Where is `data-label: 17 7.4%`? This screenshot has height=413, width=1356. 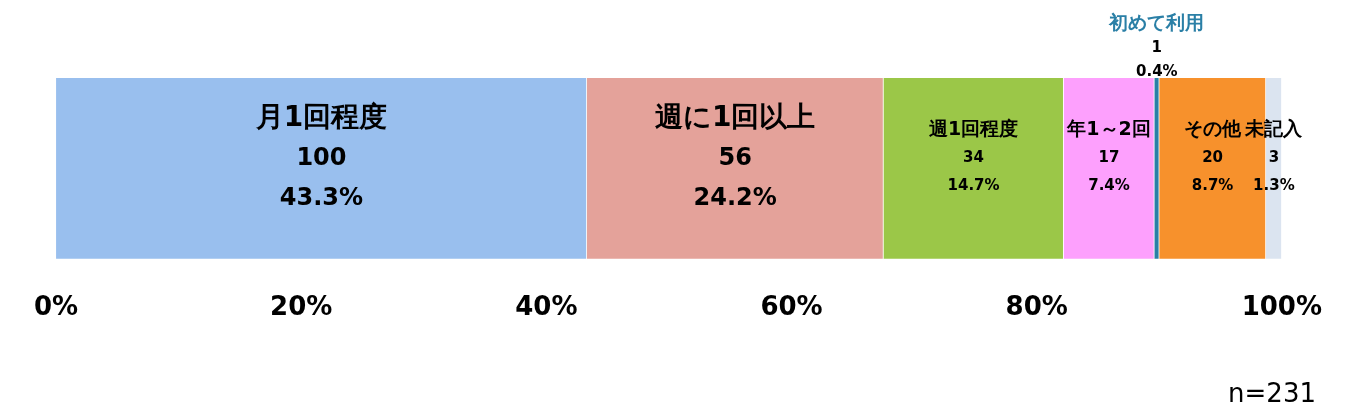 data-label: 17 7.4% is located at coordinates (1109, 171).